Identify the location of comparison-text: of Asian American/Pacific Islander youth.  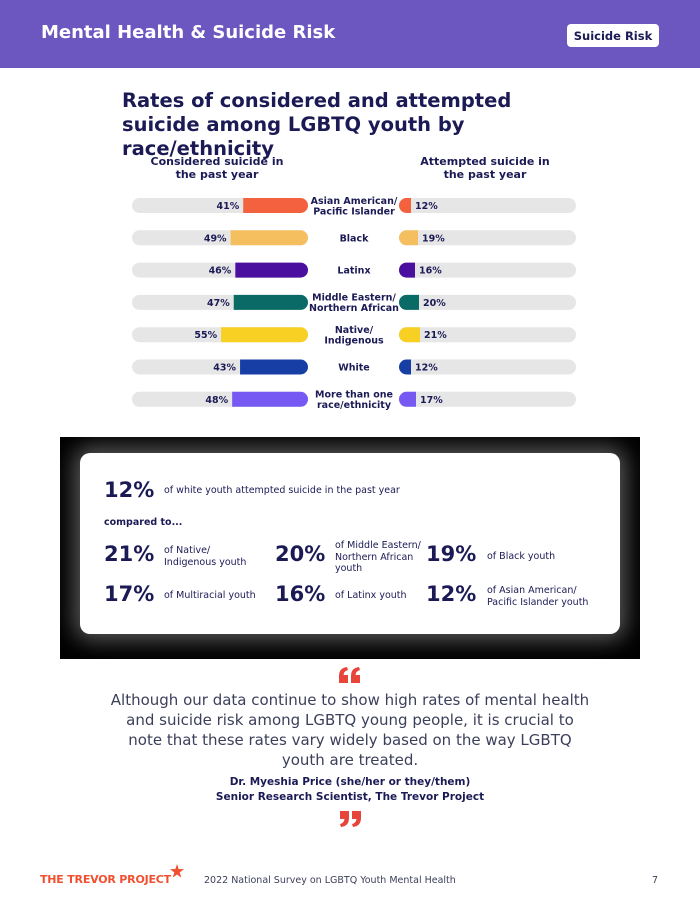
(538, 596).